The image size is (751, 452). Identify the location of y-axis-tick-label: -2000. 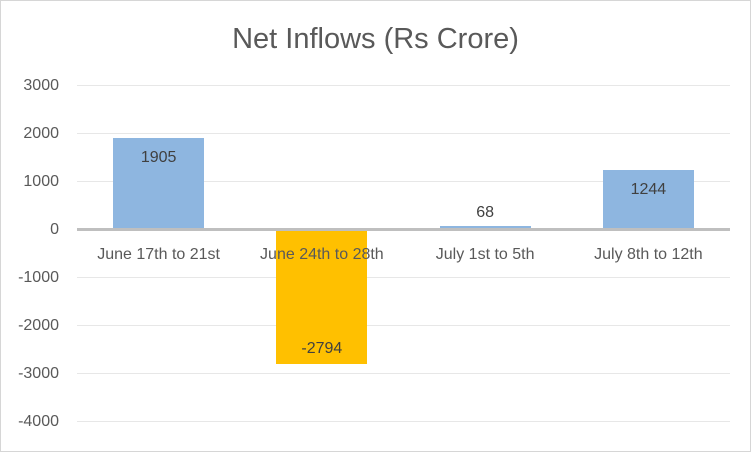
(38, 325).